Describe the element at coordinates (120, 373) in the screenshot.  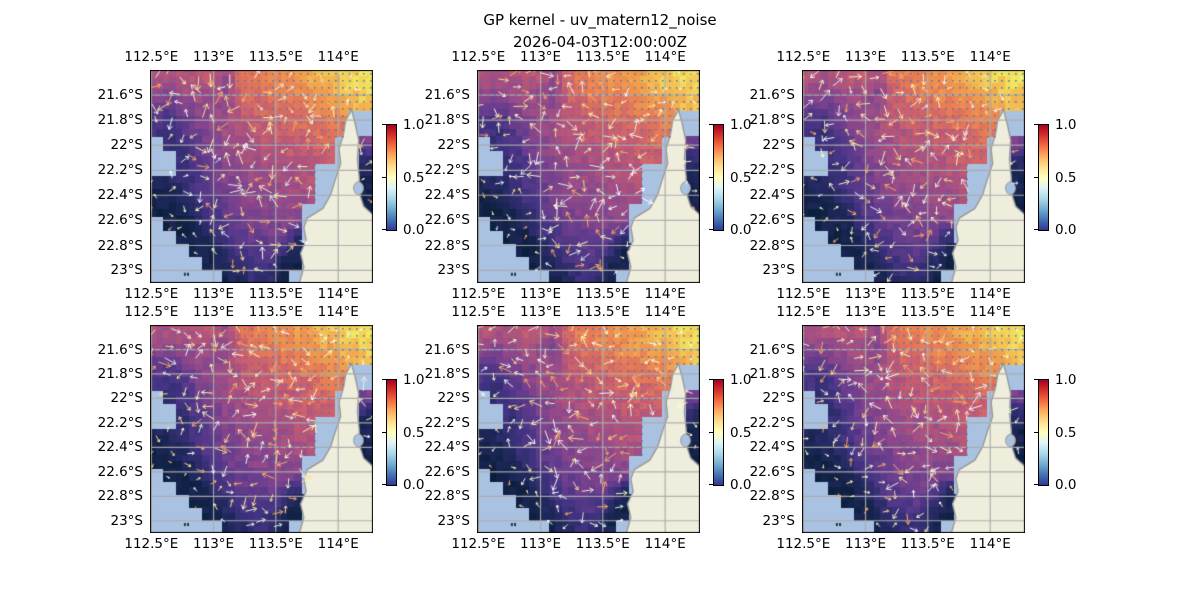
I see `y-tick-1-r1c0: 21.8°S` at that location.